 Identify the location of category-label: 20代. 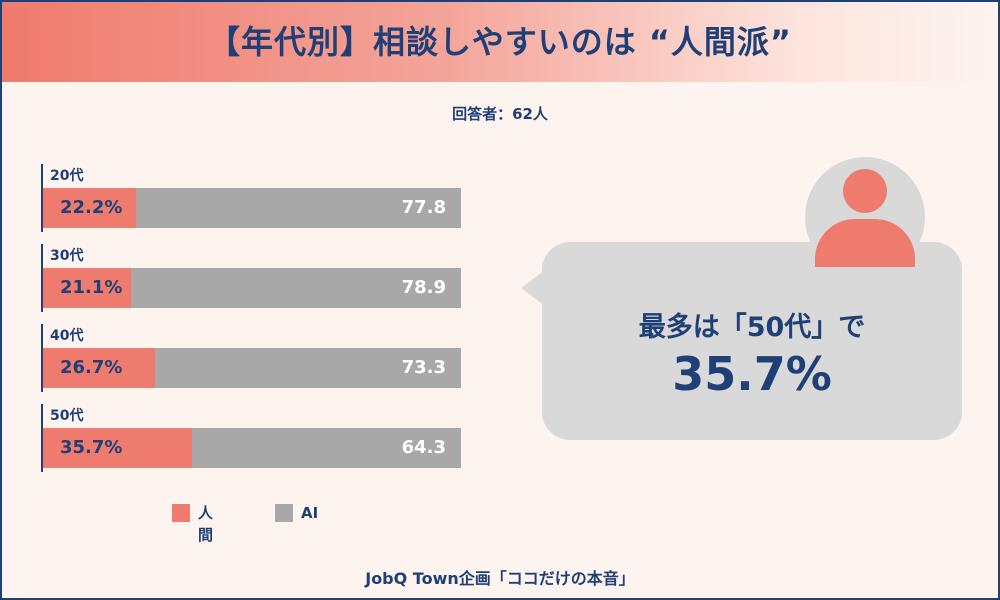
(67, 176).